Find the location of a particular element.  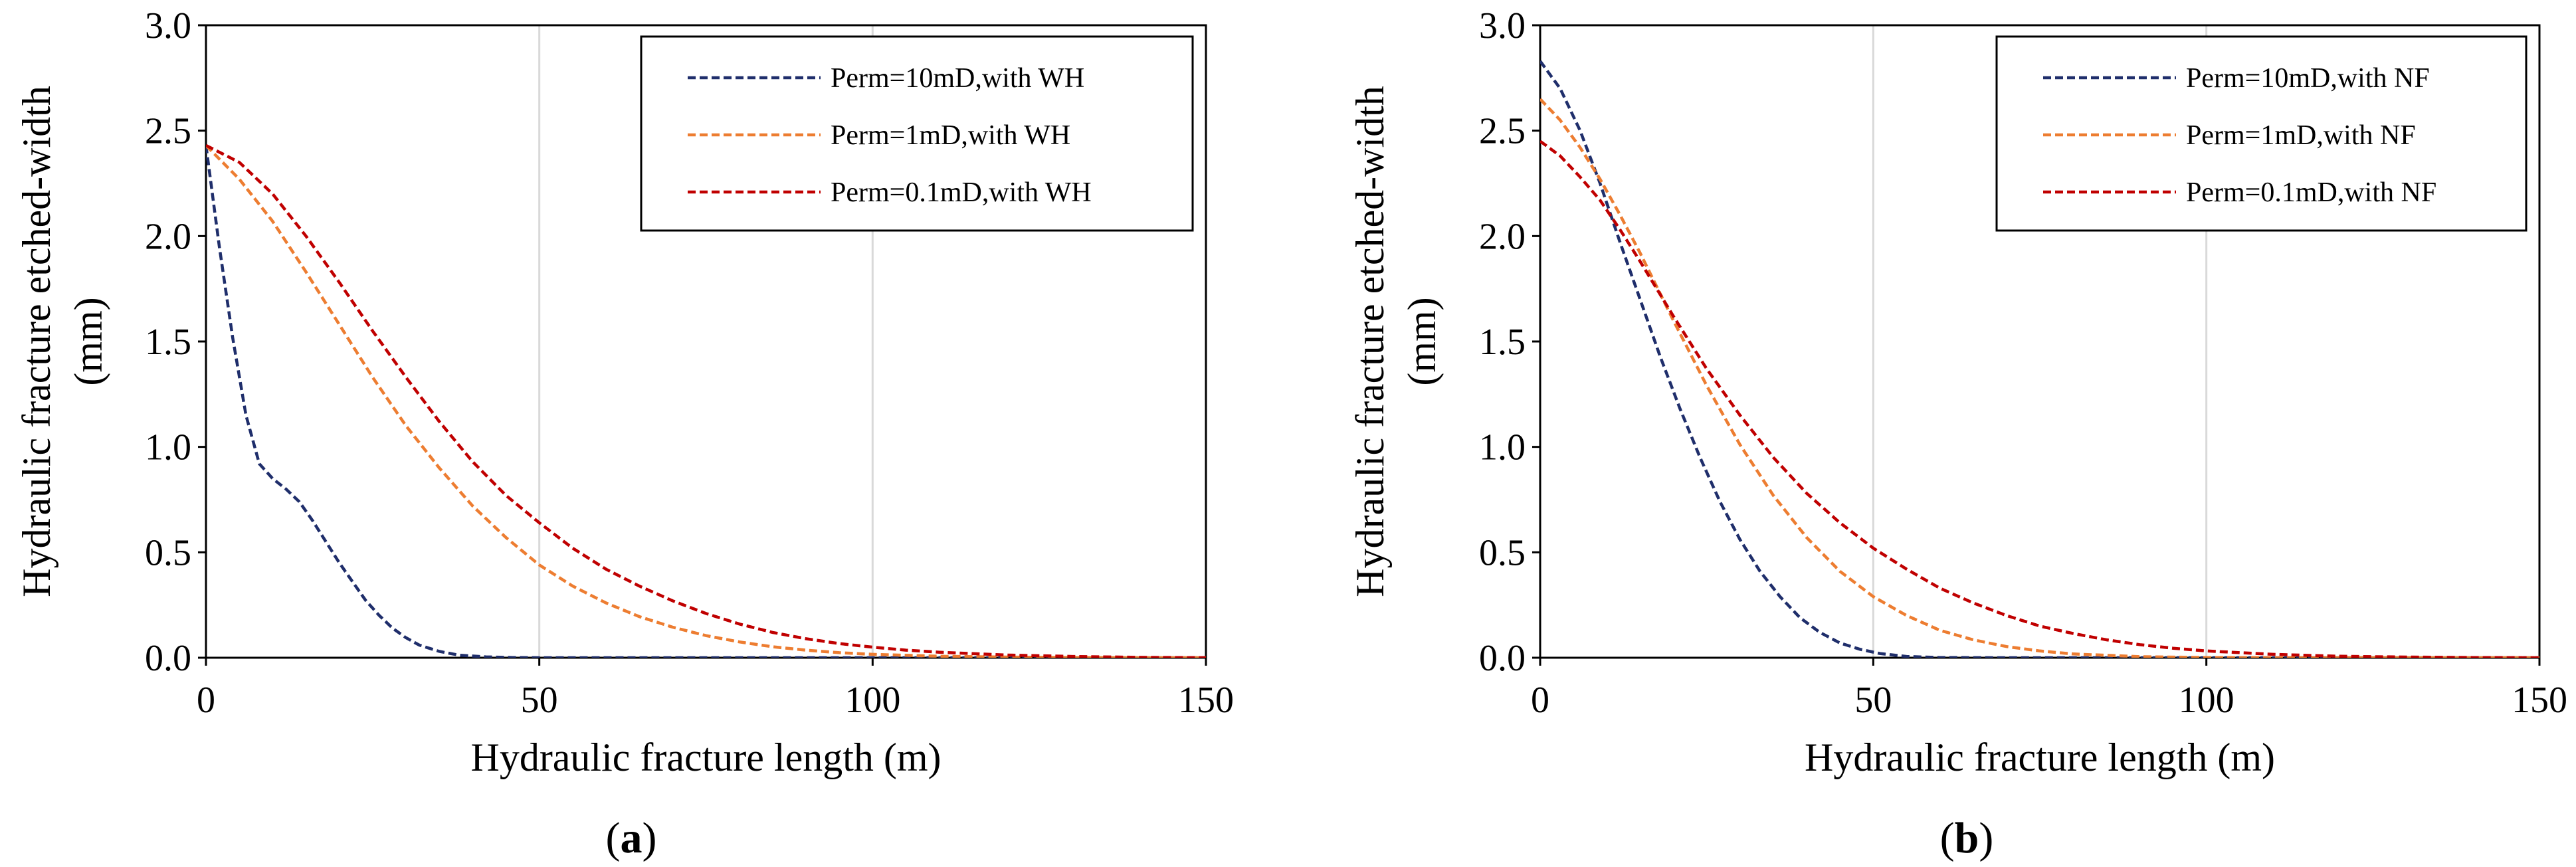

legend-box is located at coordinates (917, 133).